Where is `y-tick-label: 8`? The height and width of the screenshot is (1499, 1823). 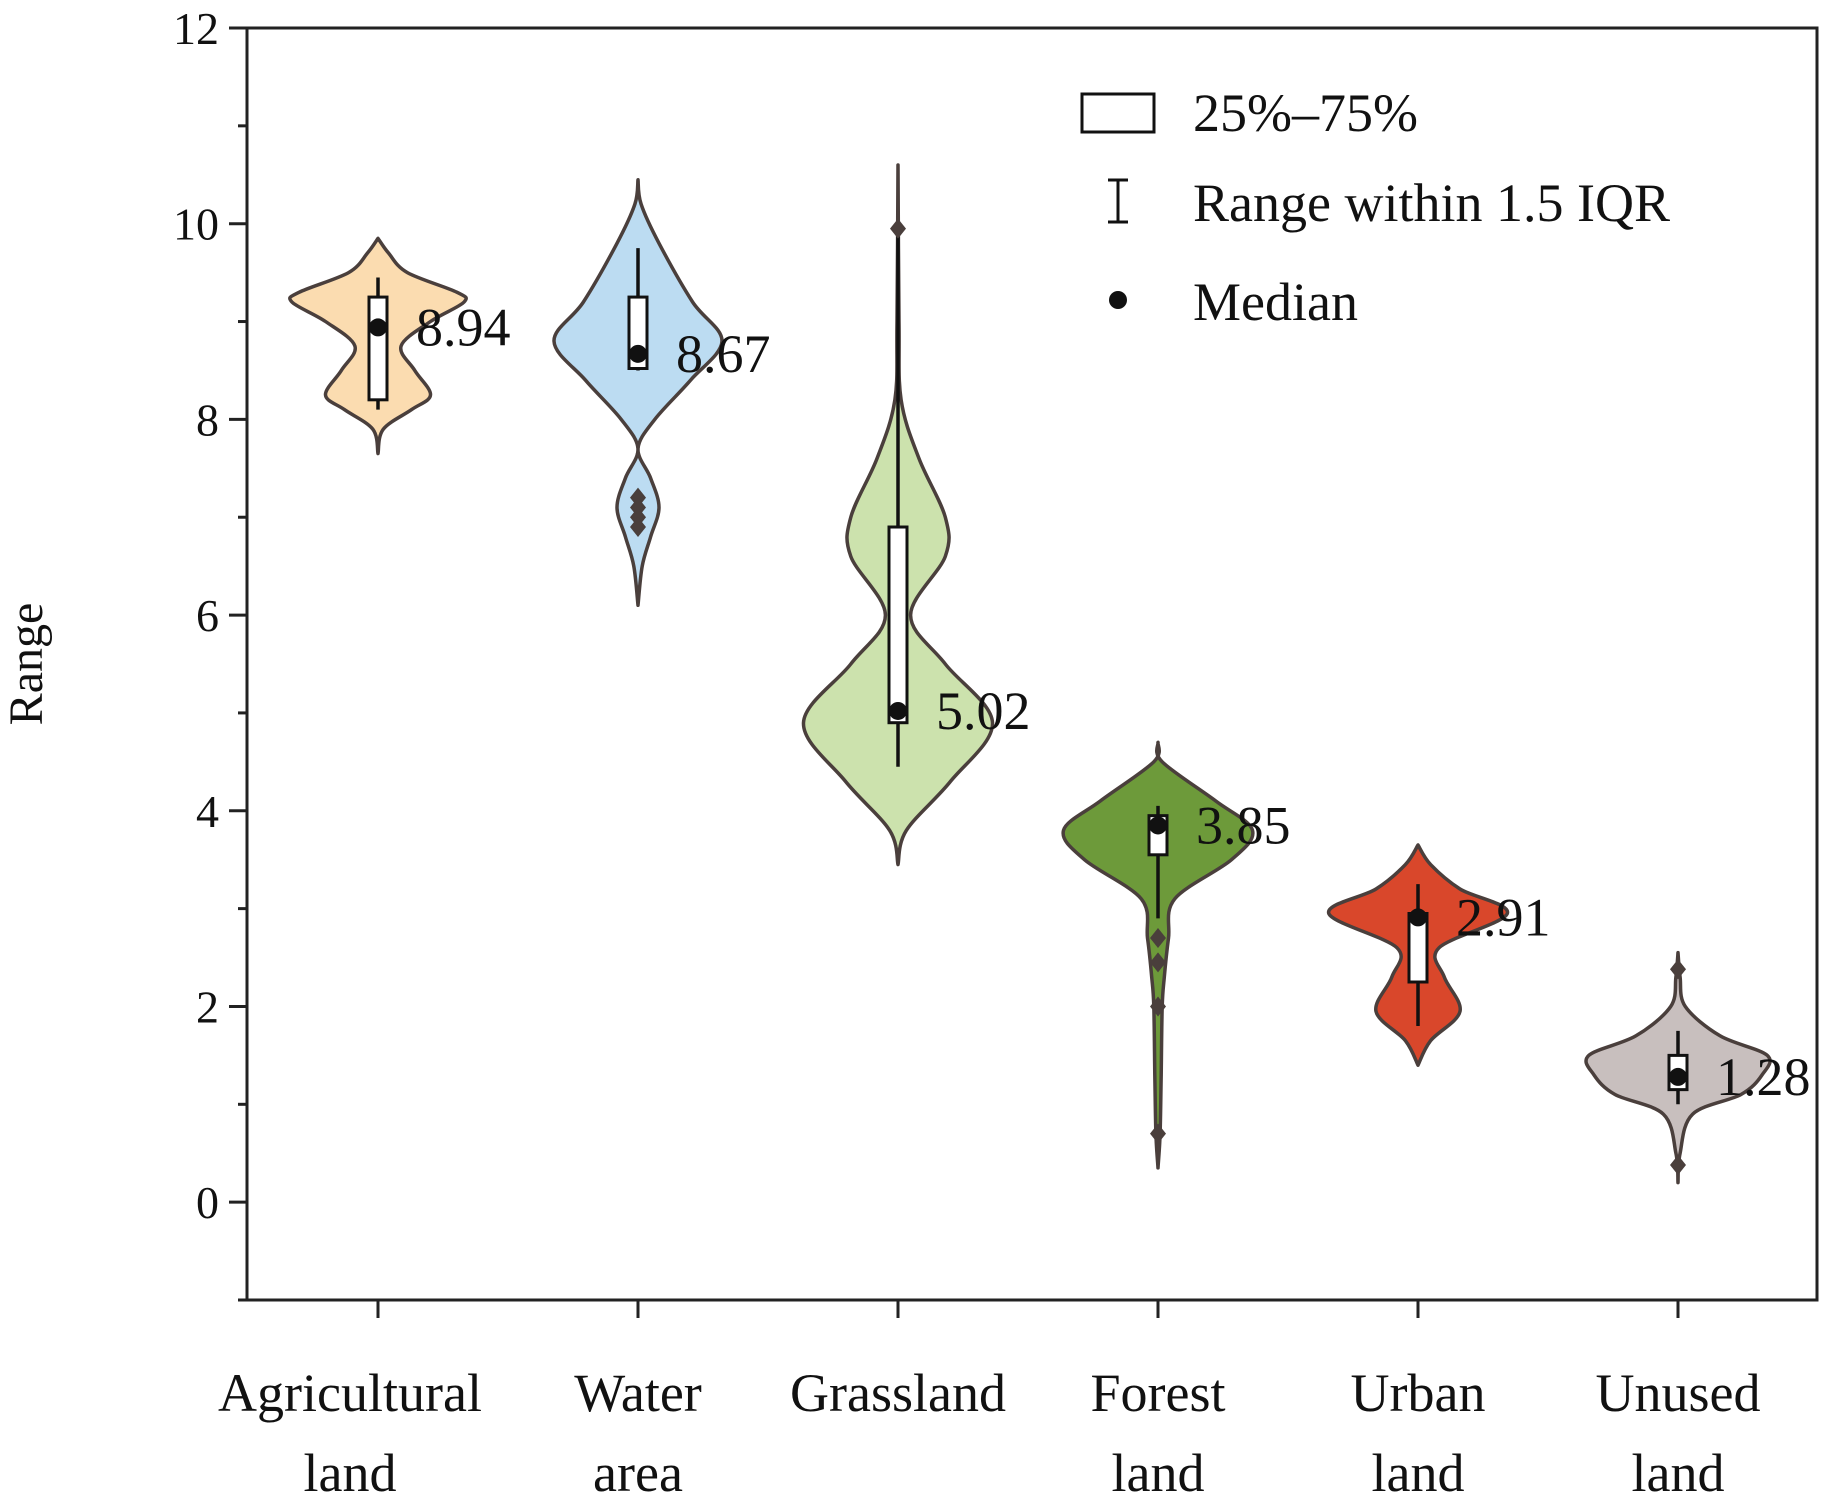 y-tick-label: 8 is located at coordinates (207, 419).